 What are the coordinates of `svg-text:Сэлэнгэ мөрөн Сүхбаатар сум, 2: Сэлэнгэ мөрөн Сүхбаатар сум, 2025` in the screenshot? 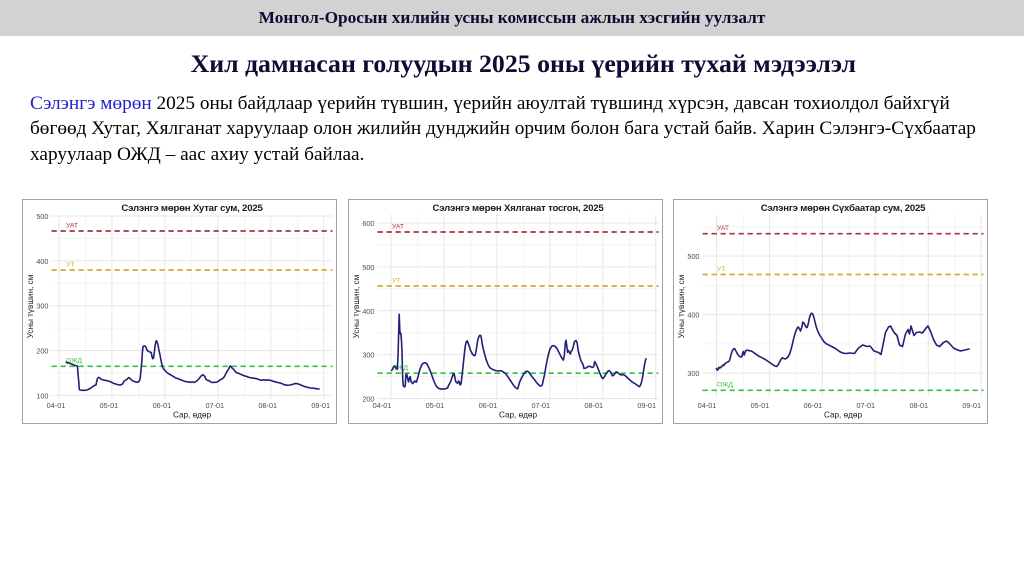 It's located at (843, 208).